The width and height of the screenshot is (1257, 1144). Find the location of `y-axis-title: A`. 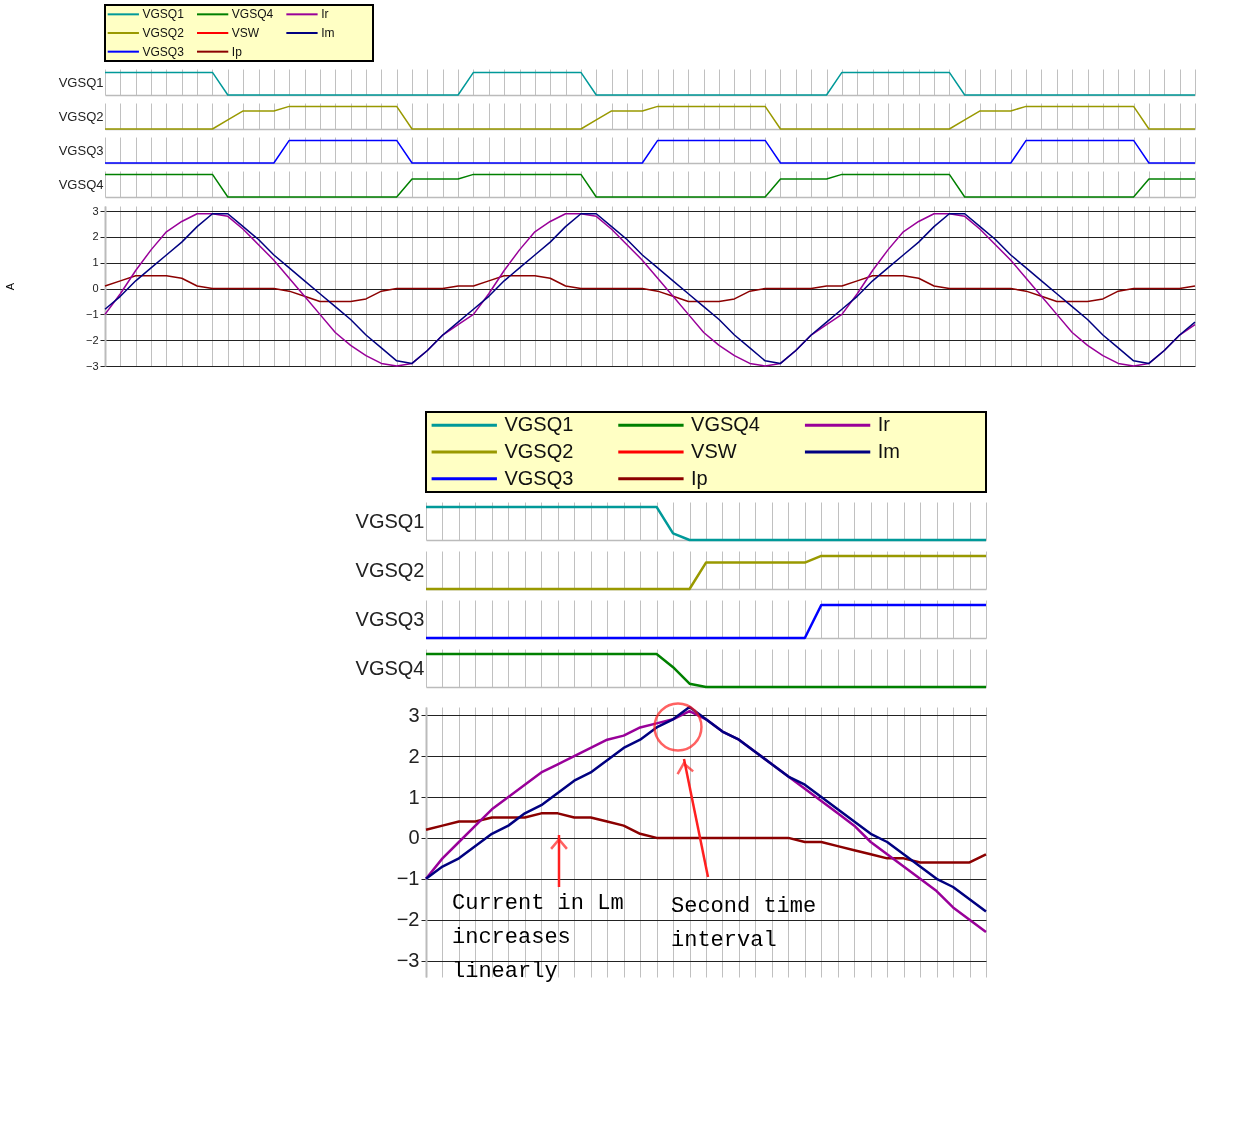

y-axis-title: A is located at coordinates (9, 286).